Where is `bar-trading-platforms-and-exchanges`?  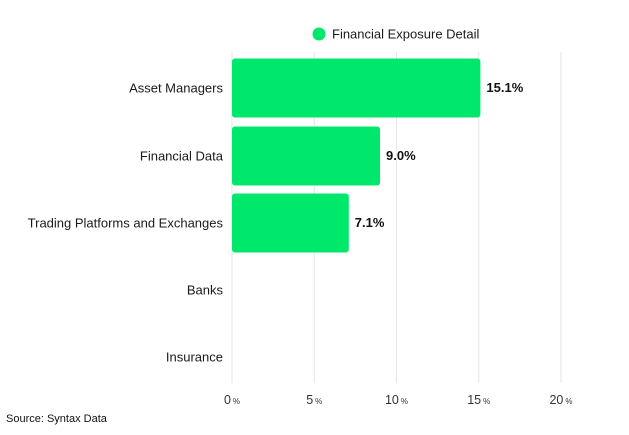
bar-trading-platforms-and-exchanges is located at coordinates (290, 223).